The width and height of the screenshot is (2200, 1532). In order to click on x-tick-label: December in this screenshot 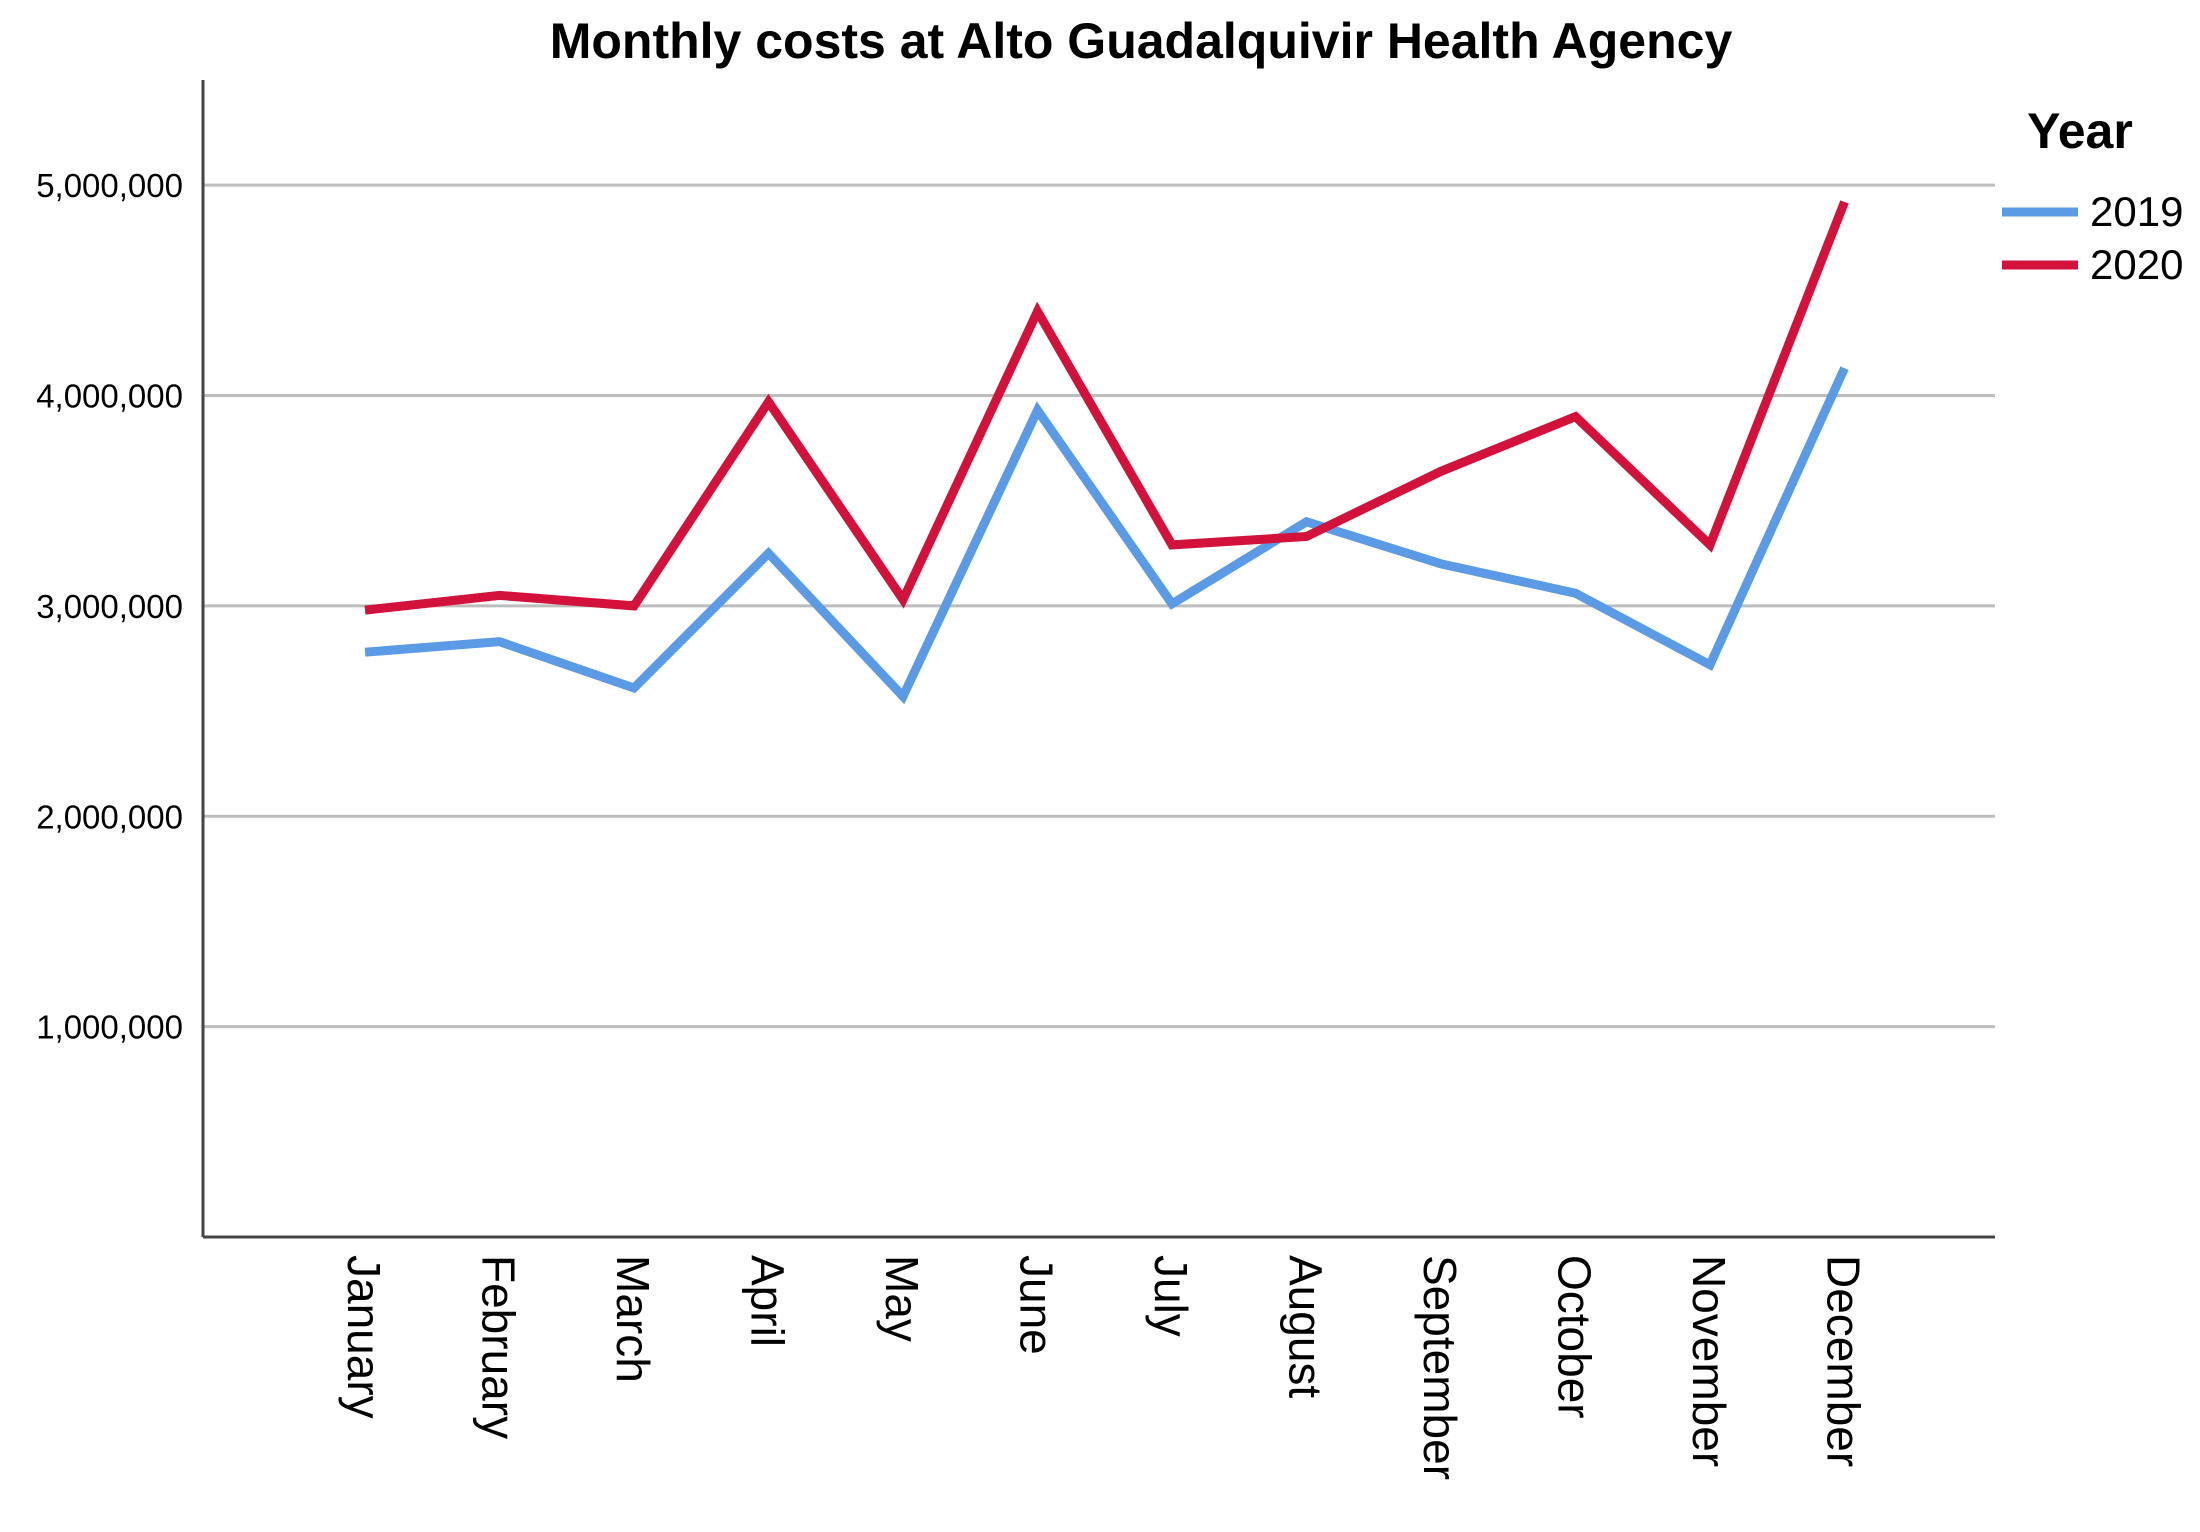, I will do `click(1844, 1361)`.